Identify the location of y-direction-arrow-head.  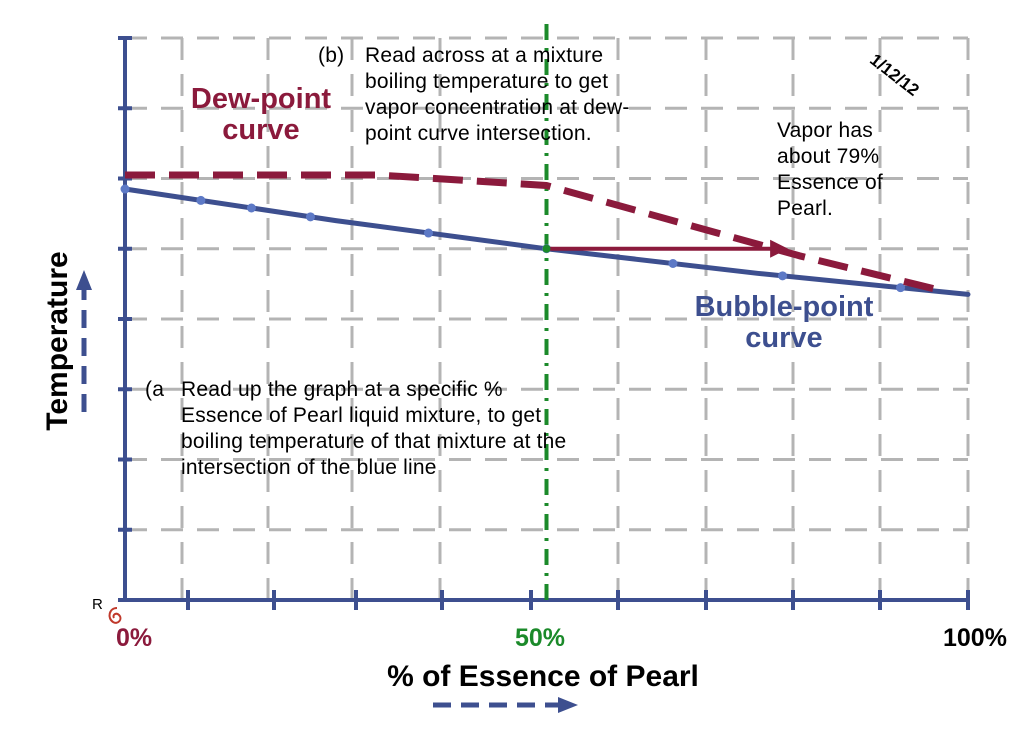
(84, 280).